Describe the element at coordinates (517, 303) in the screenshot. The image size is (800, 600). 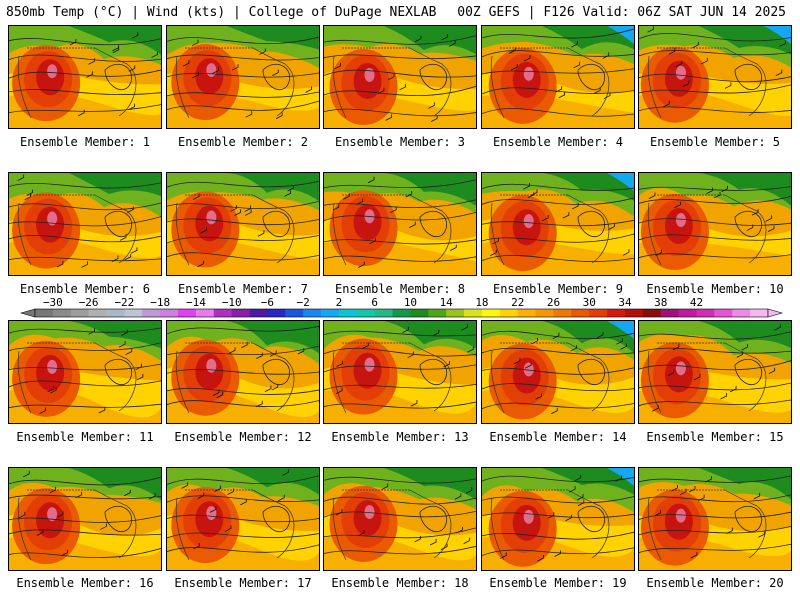
I see `colorbar-tick-label: 22` at that location.